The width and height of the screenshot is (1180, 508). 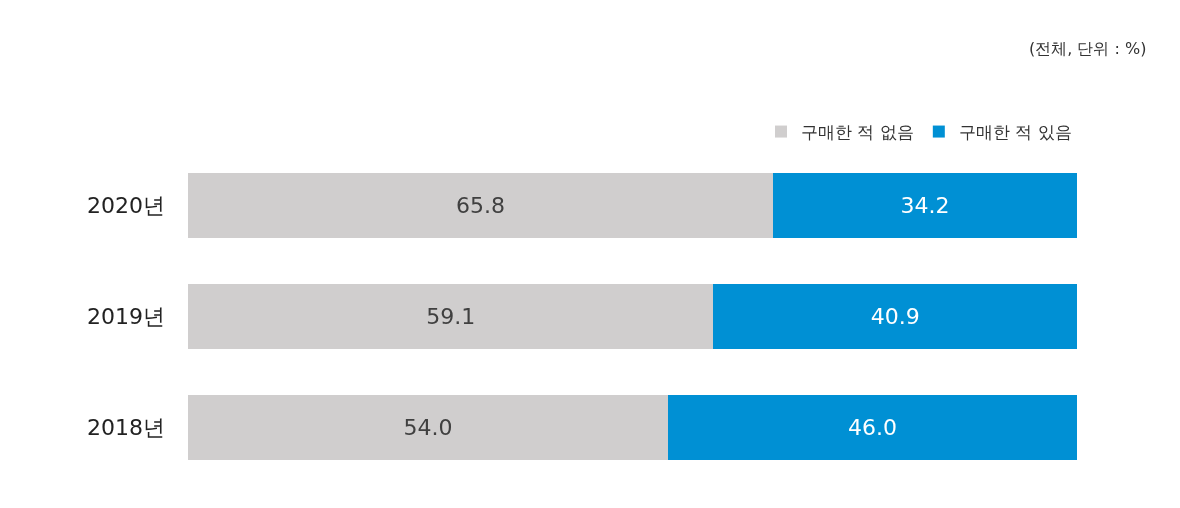 What do you see at coordinates (126, 428) in the screenshot?
I see `y-tick-label: 2018년` at bounding box center [126, 428].